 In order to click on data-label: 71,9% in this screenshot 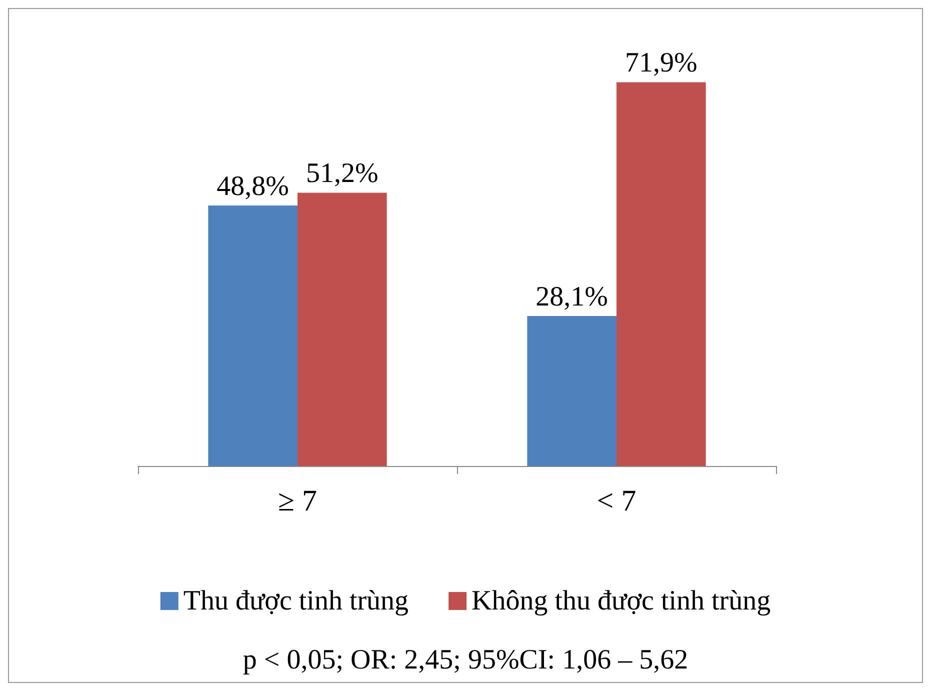, I will do `click(661, 63)`.